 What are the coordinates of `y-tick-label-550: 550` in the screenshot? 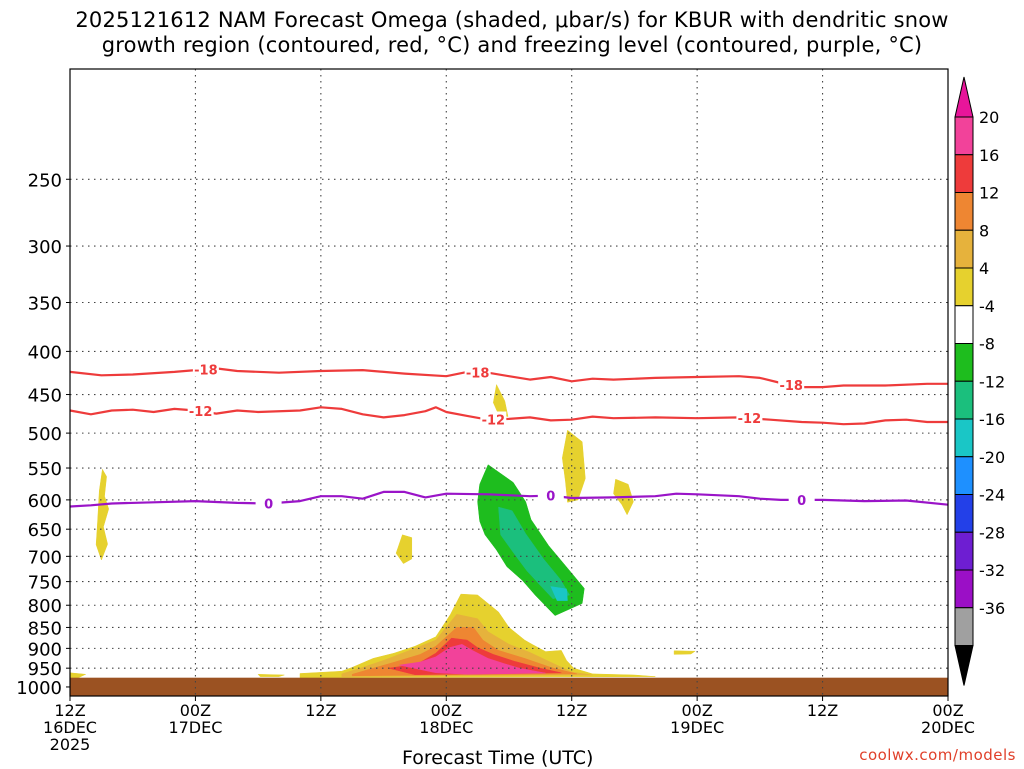 It's located at (45, 469).